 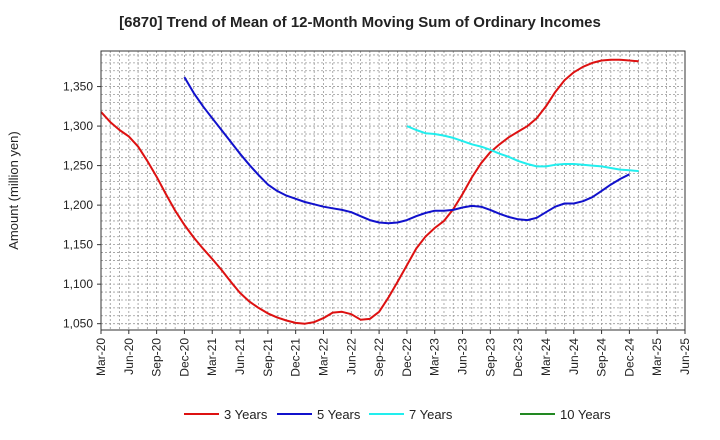 What do you see at coordinates (351, 356) in the screenshot?
I see `x-tick-label: Jun-22` at bounding box center [351, 356].